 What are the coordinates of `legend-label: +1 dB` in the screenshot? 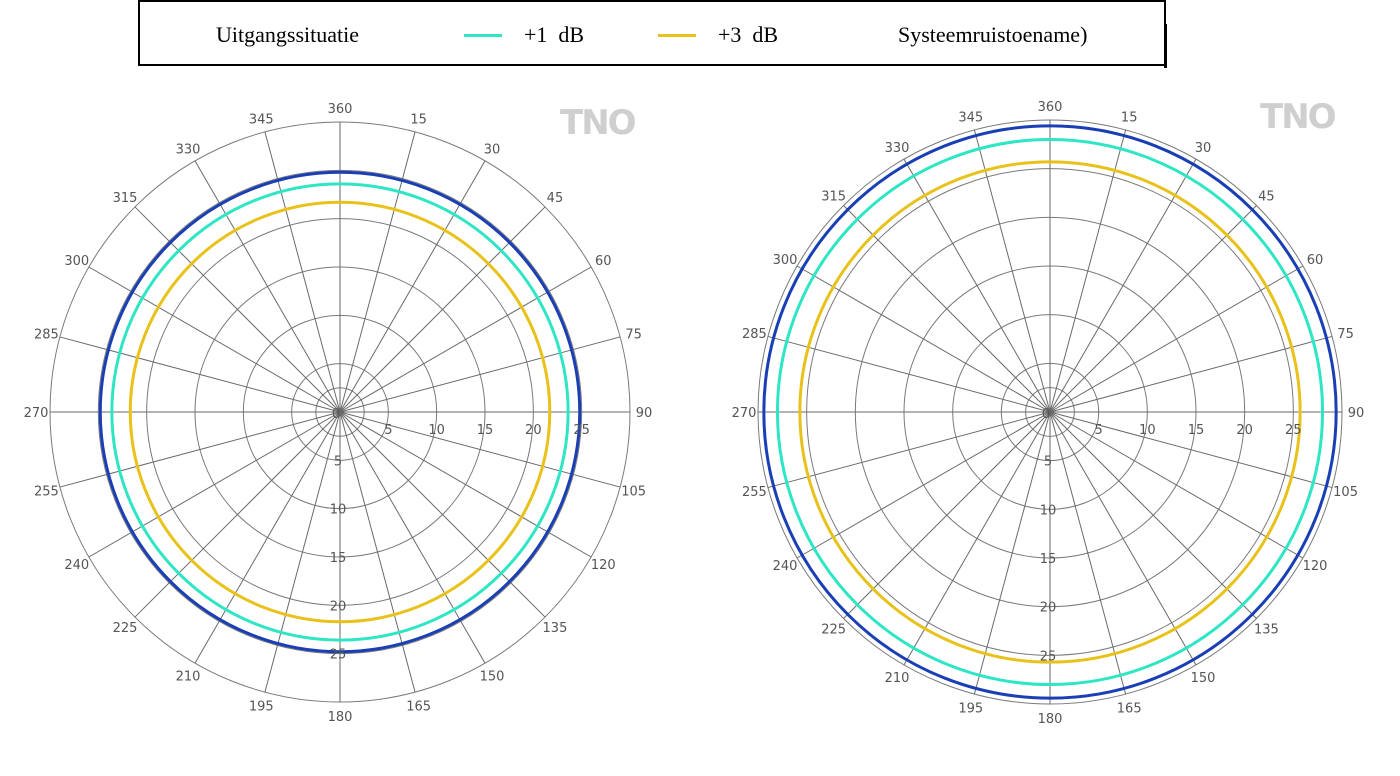 It's located at (554, 34).